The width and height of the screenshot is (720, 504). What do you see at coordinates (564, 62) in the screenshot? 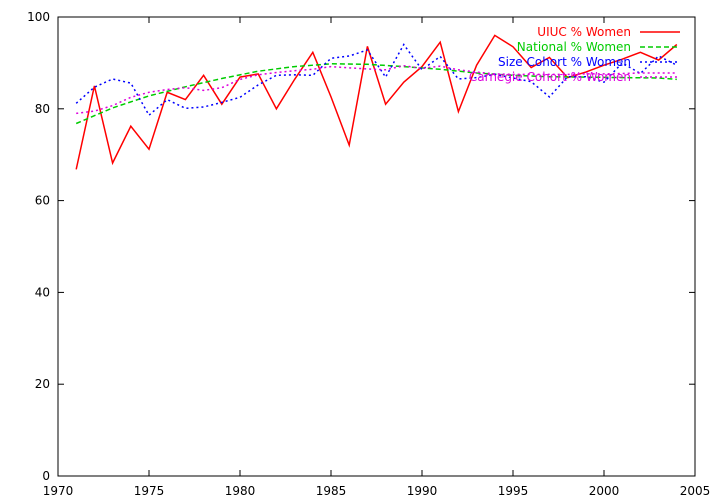
I see `legend-label-2: Size Cohort % Women` at bounding box center [564, 62].